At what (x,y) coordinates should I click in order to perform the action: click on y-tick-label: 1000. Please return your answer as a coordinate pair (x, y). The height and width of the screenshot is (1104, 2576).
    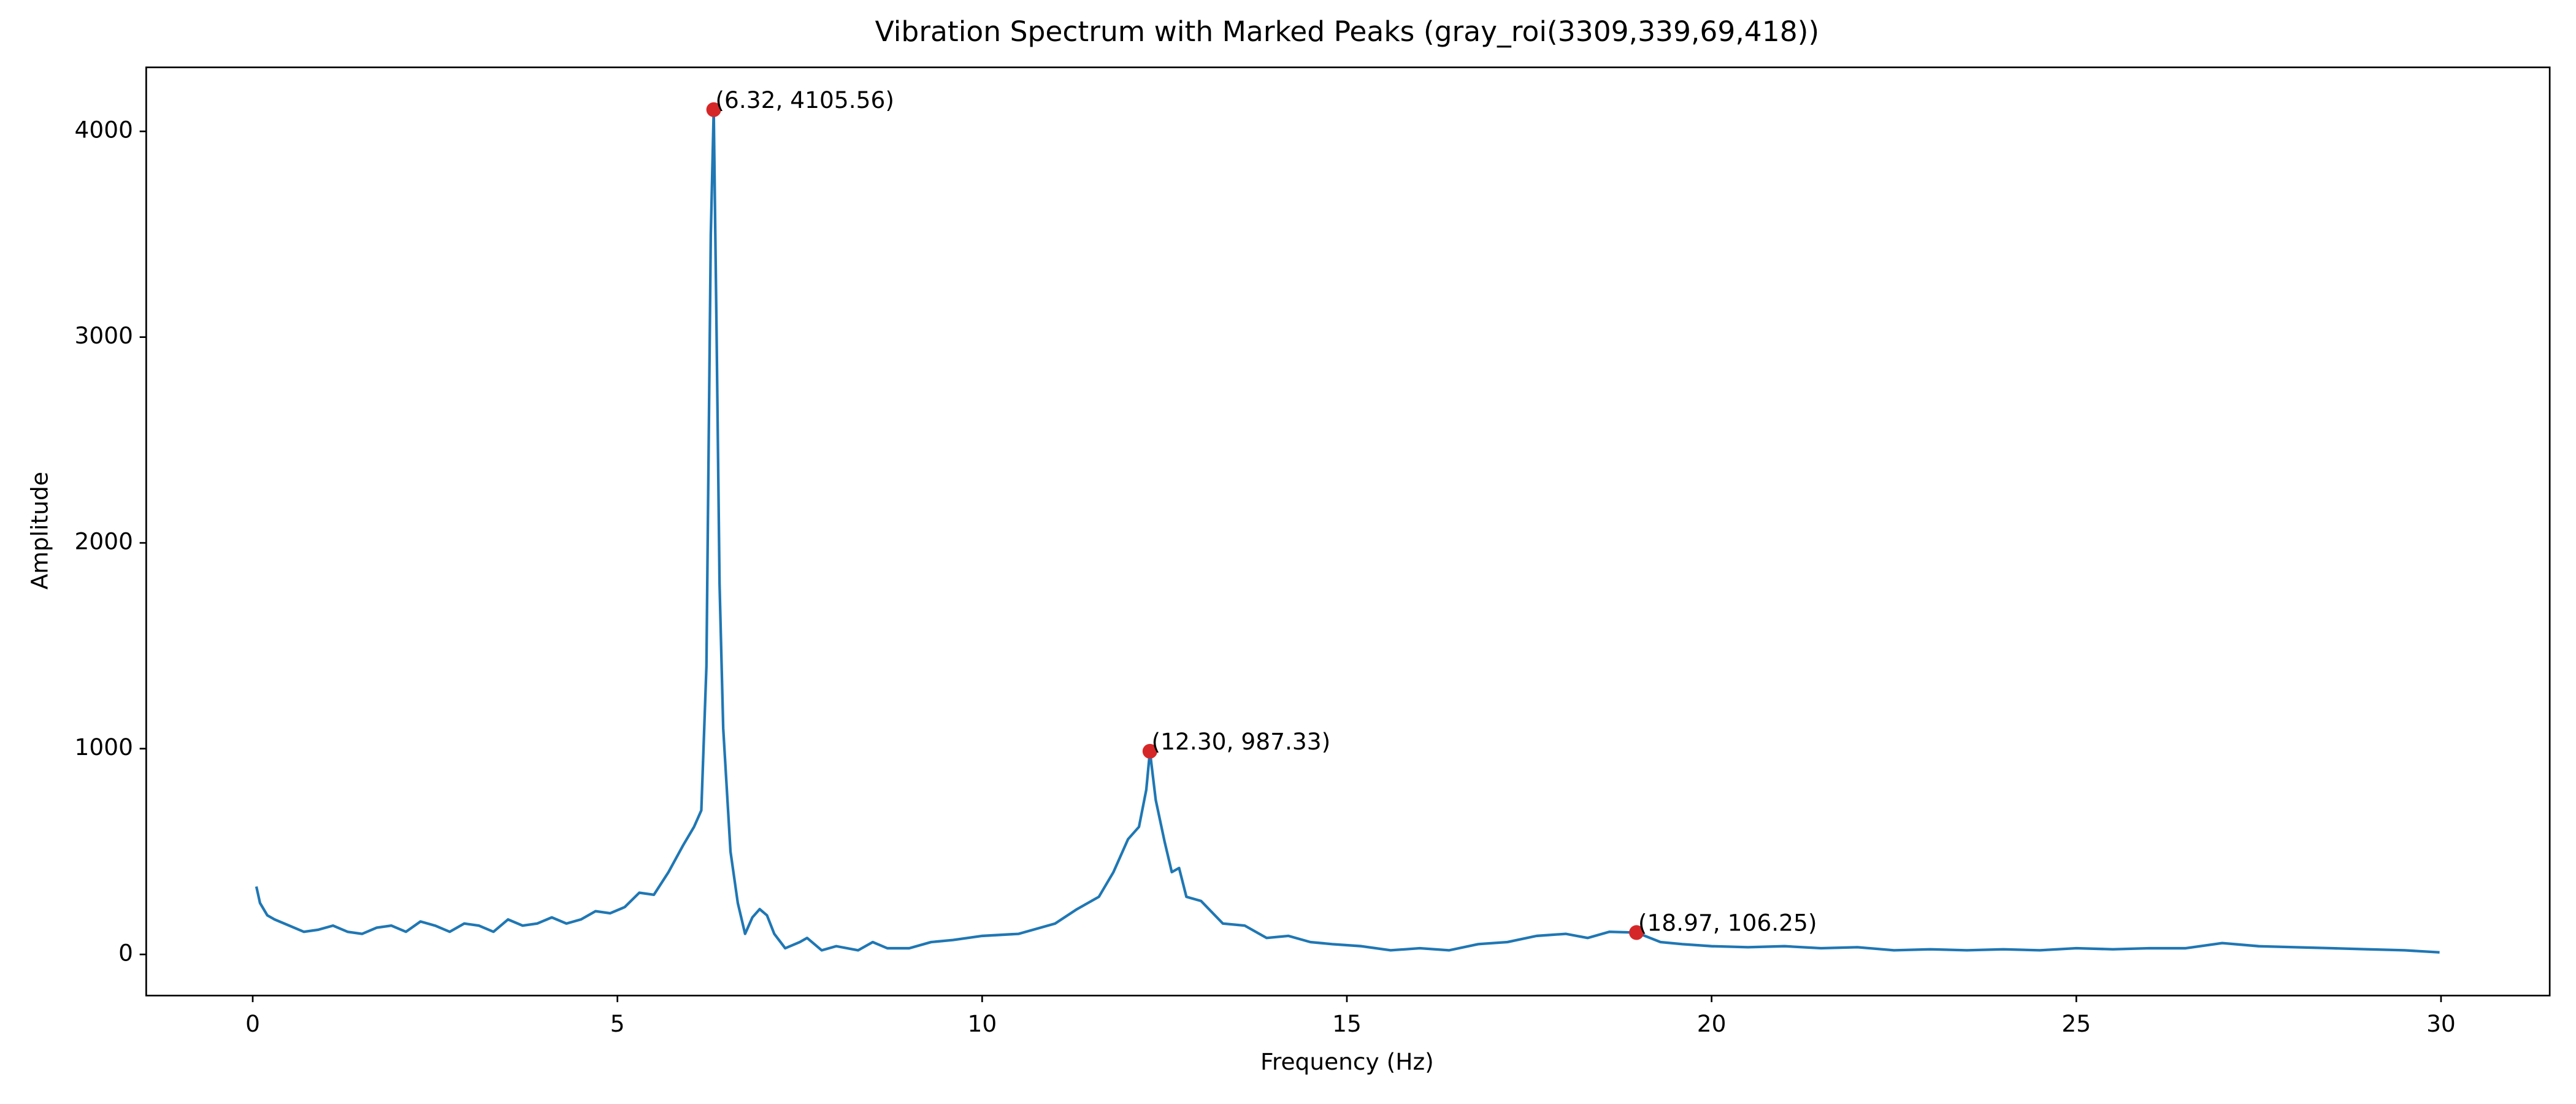
    Looking at the image, I should click on (104, 747).